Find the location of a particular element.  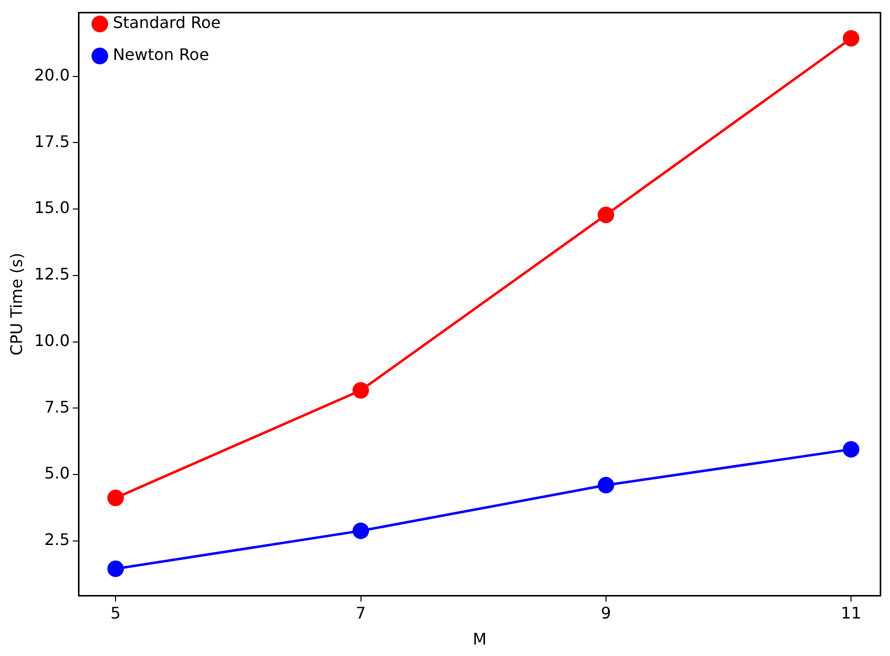

y-tick-label: 17.5 is located at coordinates (52, 141).